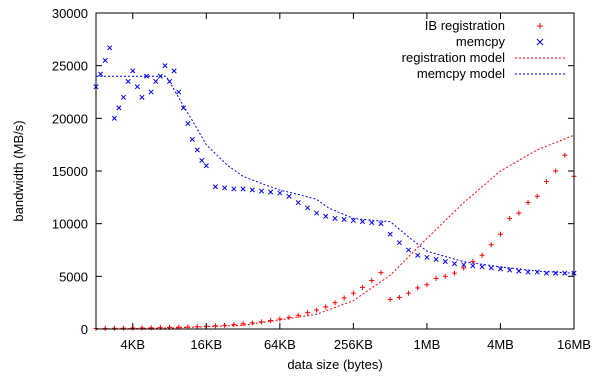 The width and height of the screenshot is (596, 376). I want to click on y-axis-label: bandwidth (MB/s), so click(18, 170).